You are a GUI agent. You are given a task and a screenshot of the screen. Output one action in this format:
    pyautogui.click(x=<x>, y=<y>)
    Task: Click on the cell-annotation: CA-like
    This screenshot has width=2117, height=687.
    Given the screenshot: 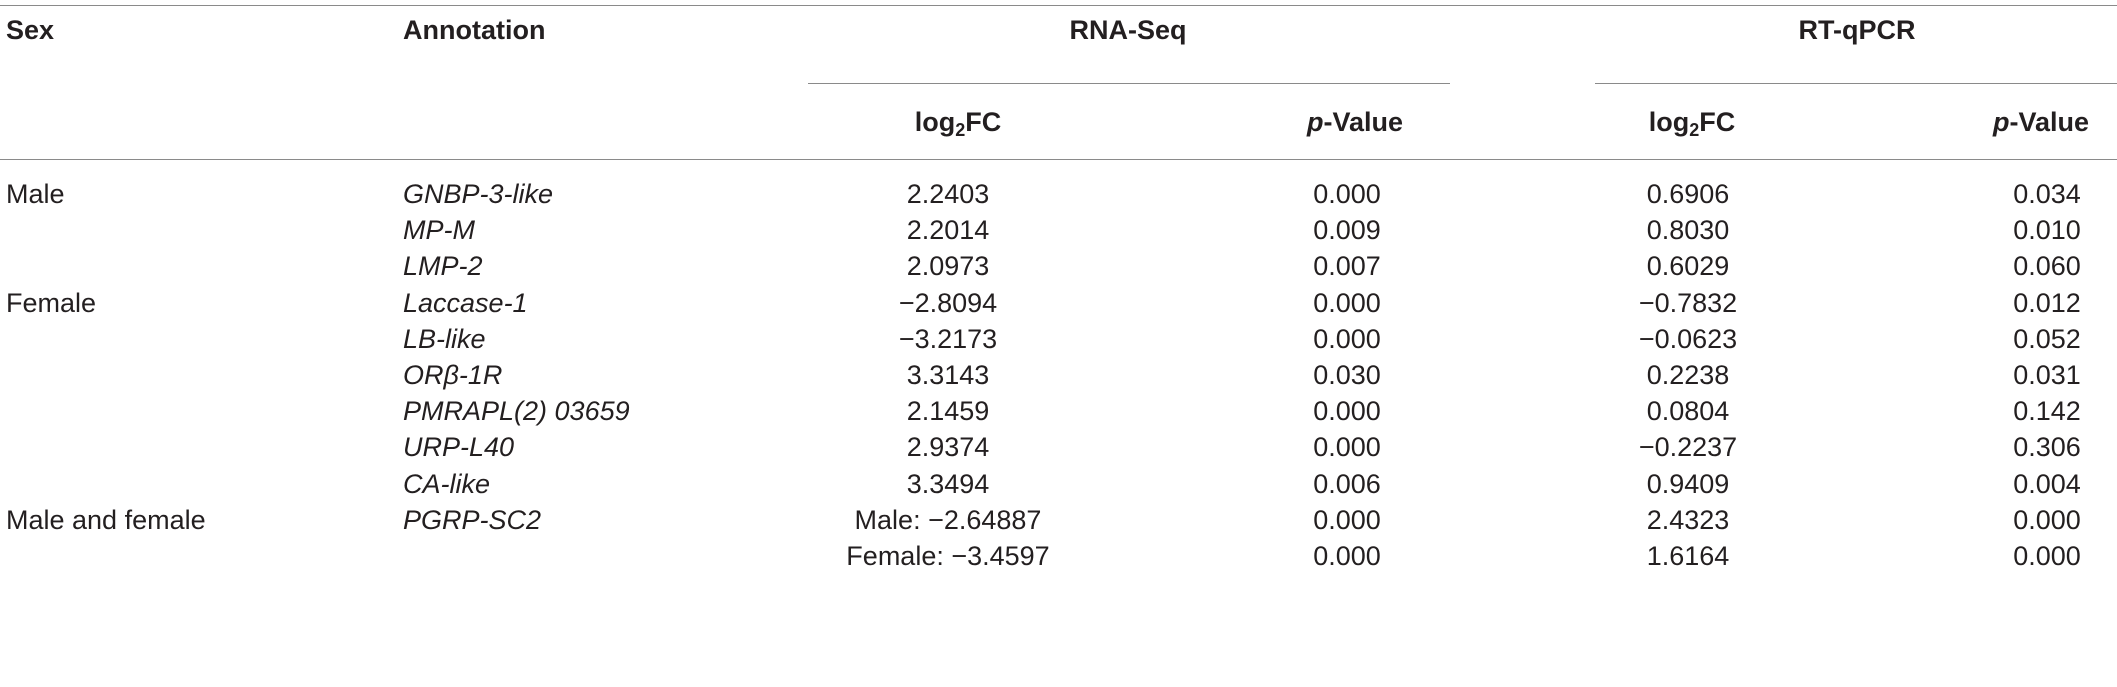 What is the action you would take?
    pyautogui.click(x=447, y=483)
    